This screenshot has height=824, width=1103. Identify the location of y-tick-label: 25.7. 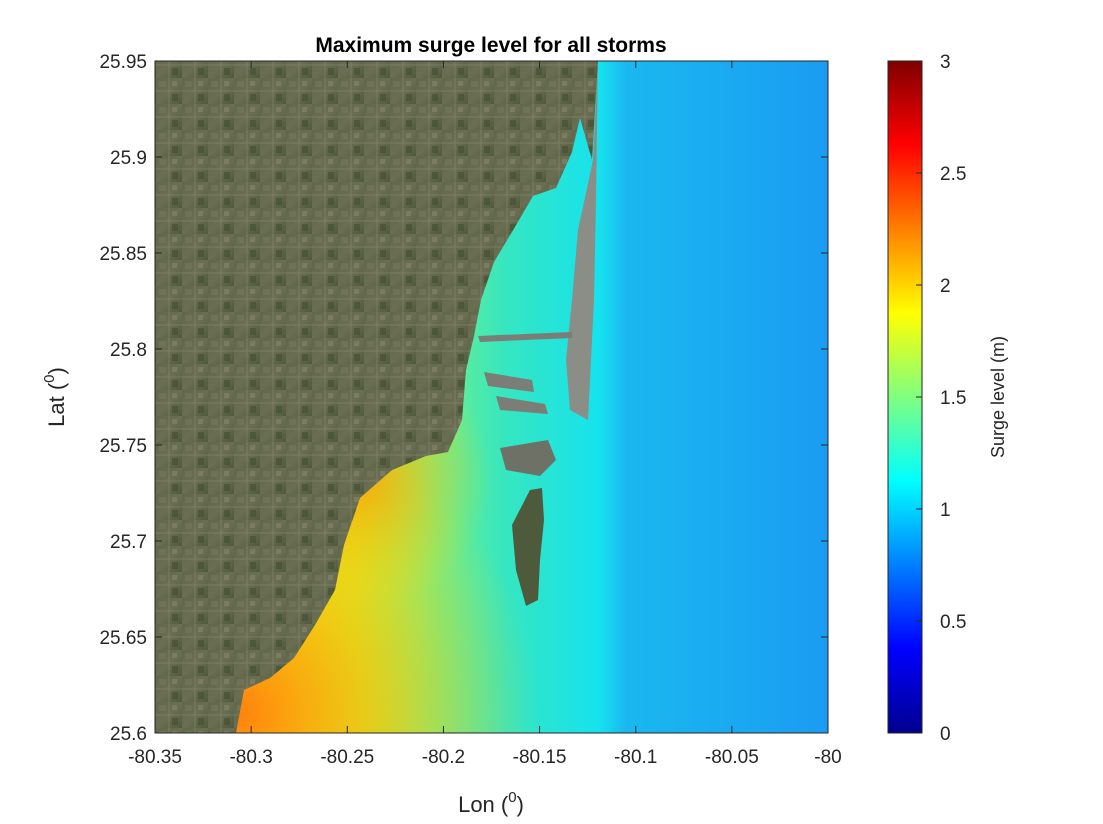
(128, 542).